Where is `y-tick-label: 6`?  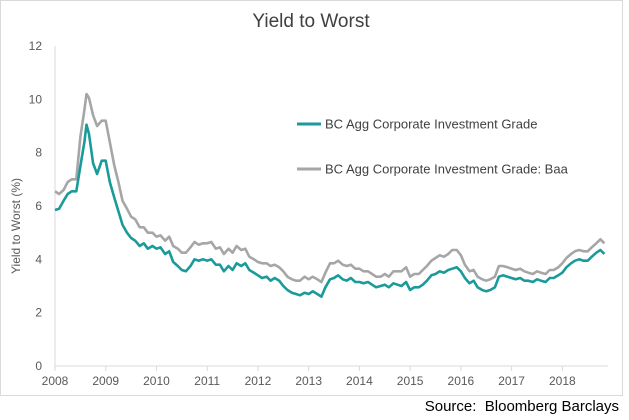
y-tick-label: 6 is located at coordinates (38, 206).